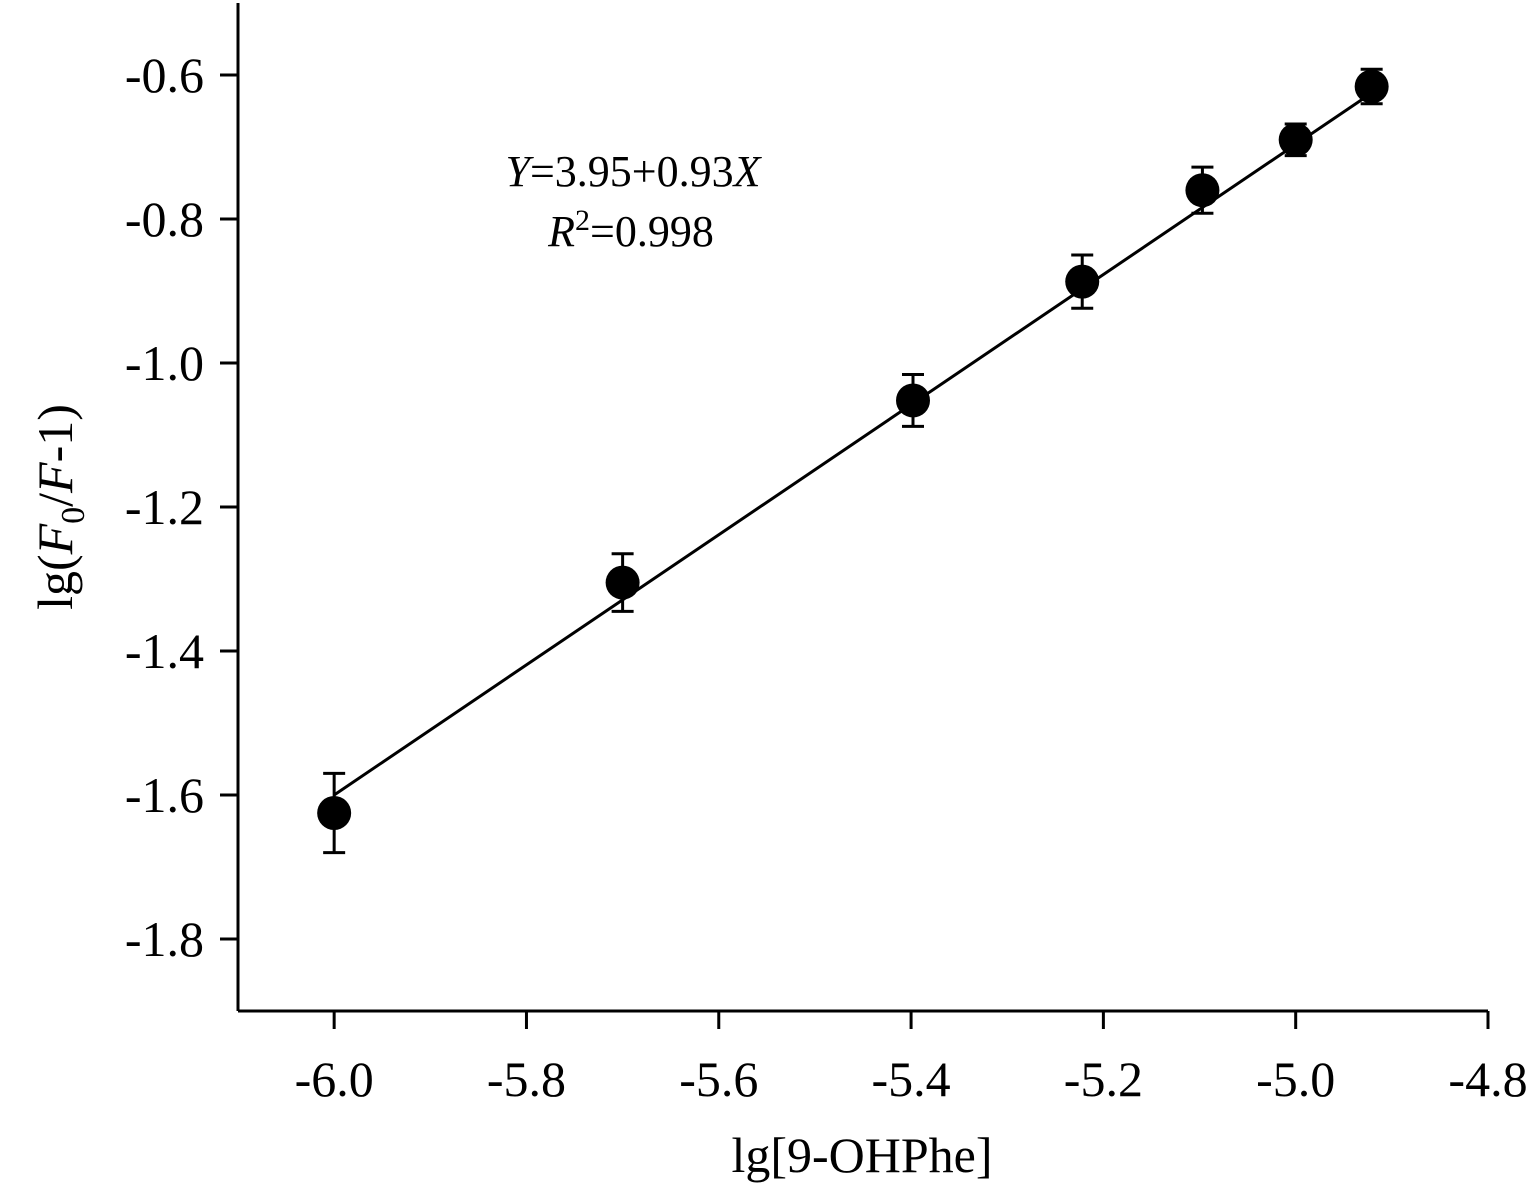 The height and width of the screenshot is (1188, 1538). I want to click on y-tick-label: -1.0, so click(164, 363).